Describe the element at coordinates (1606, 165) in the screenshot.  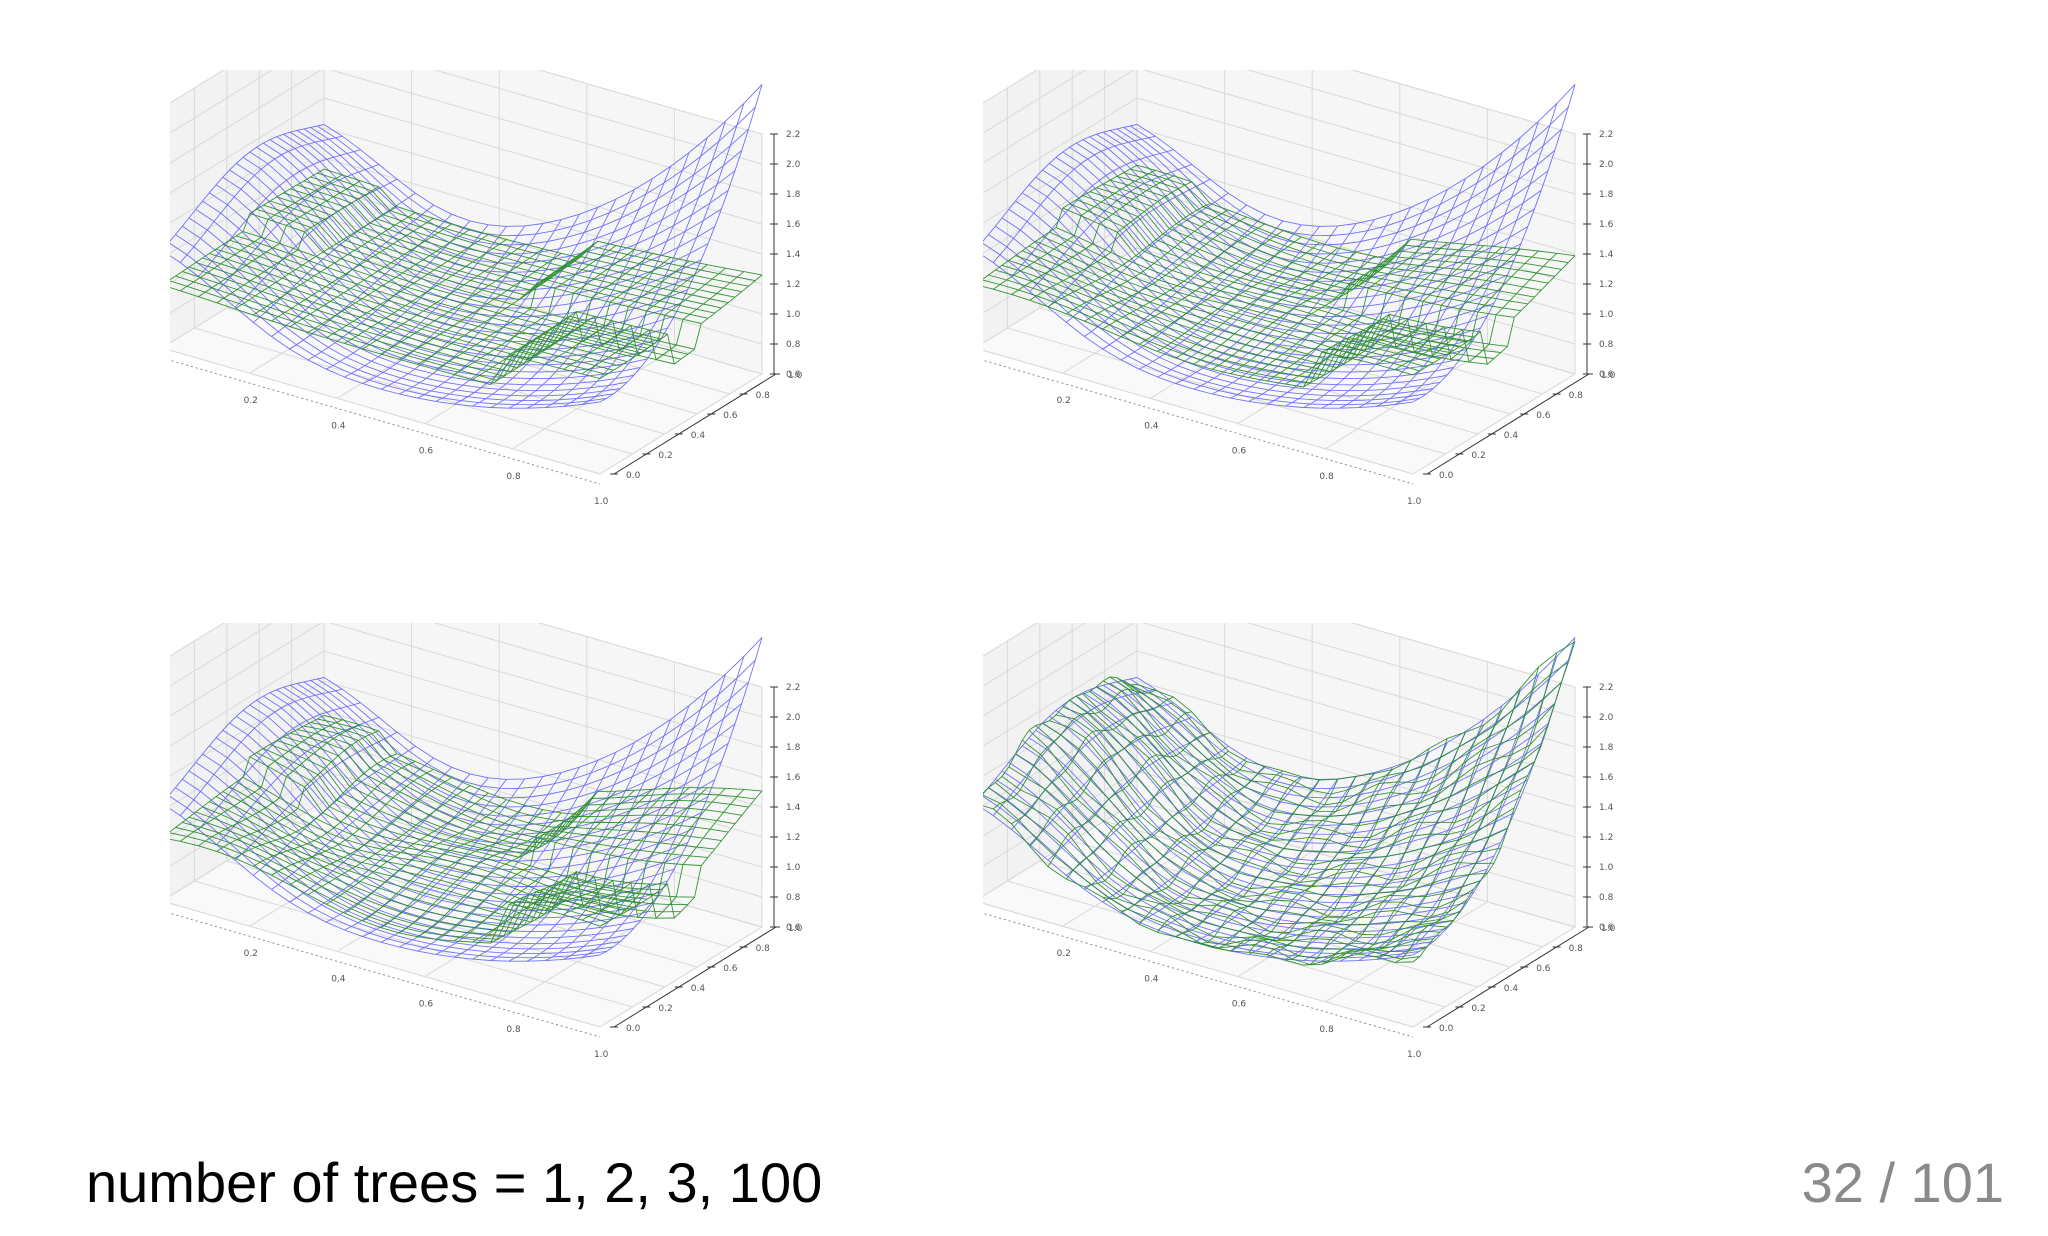
I see `z-tick-label: 2.0` at that location.